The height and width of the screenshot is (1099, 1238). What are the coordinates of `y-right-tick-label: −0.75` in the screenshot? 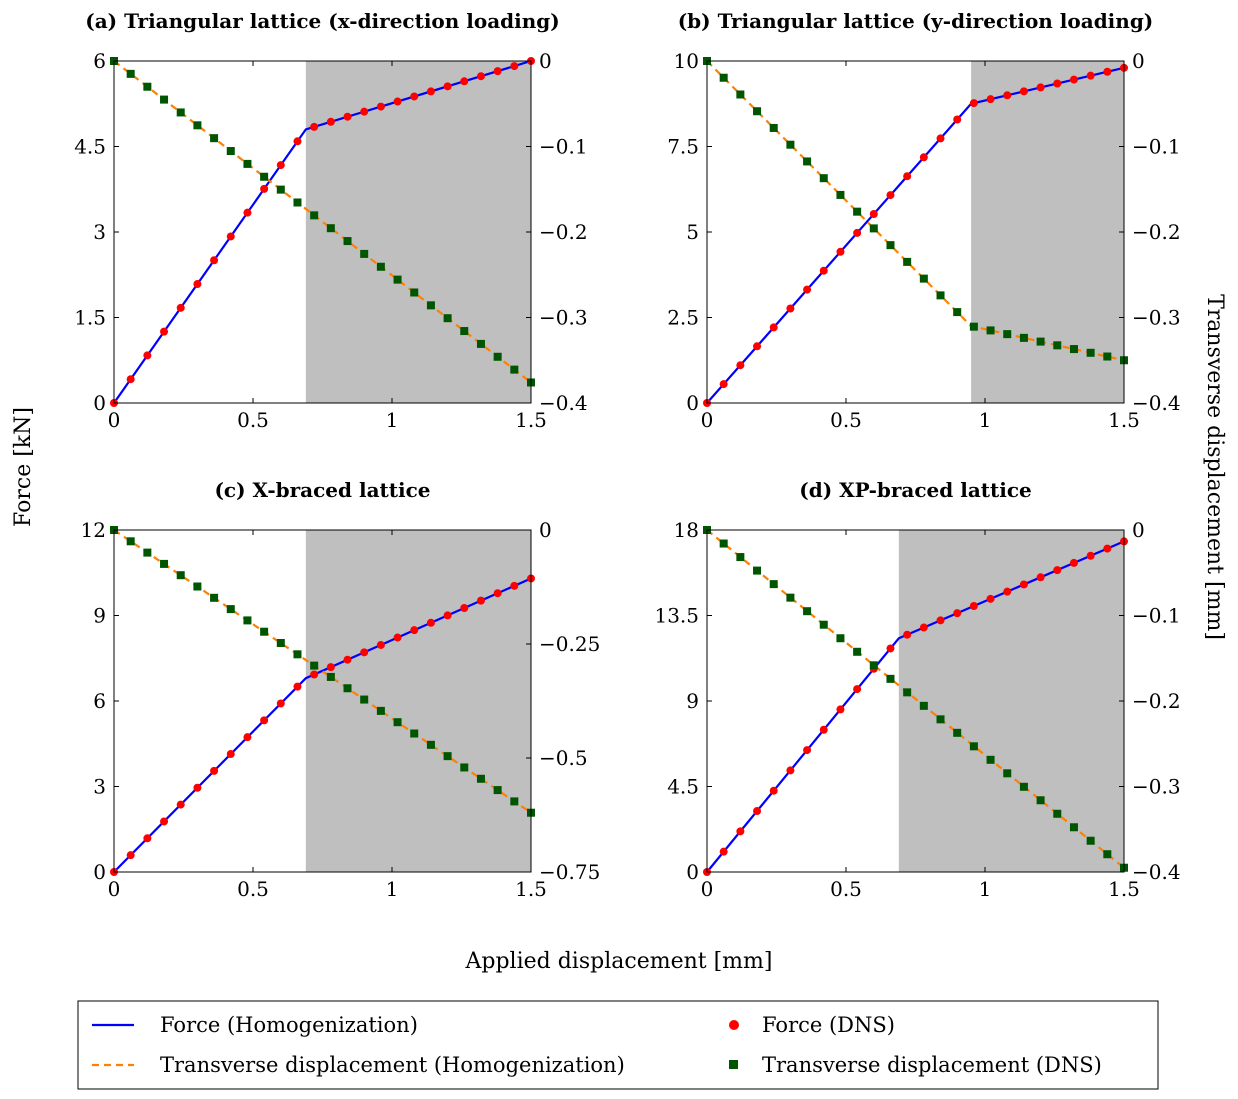 It's located at (569, 872).